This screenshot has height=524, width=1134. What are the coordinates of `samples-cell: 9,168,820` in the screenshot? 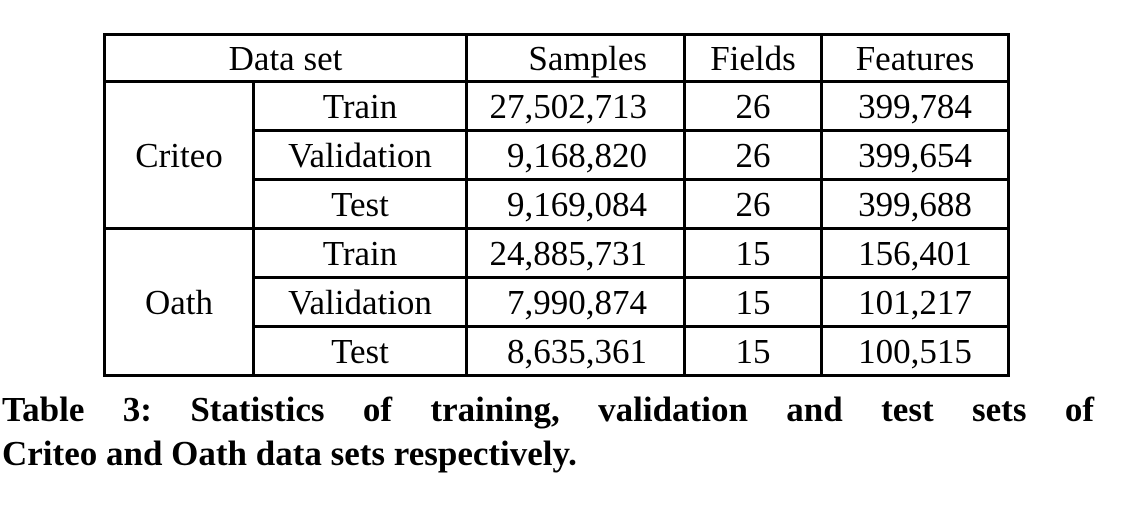 It's located at (575, 155).